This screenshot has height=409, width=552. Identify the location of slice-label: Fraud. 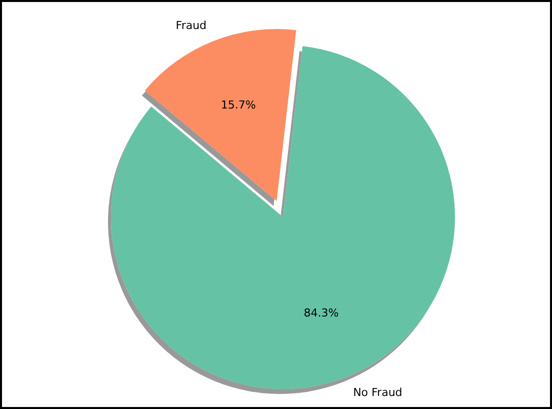
(191, 25).